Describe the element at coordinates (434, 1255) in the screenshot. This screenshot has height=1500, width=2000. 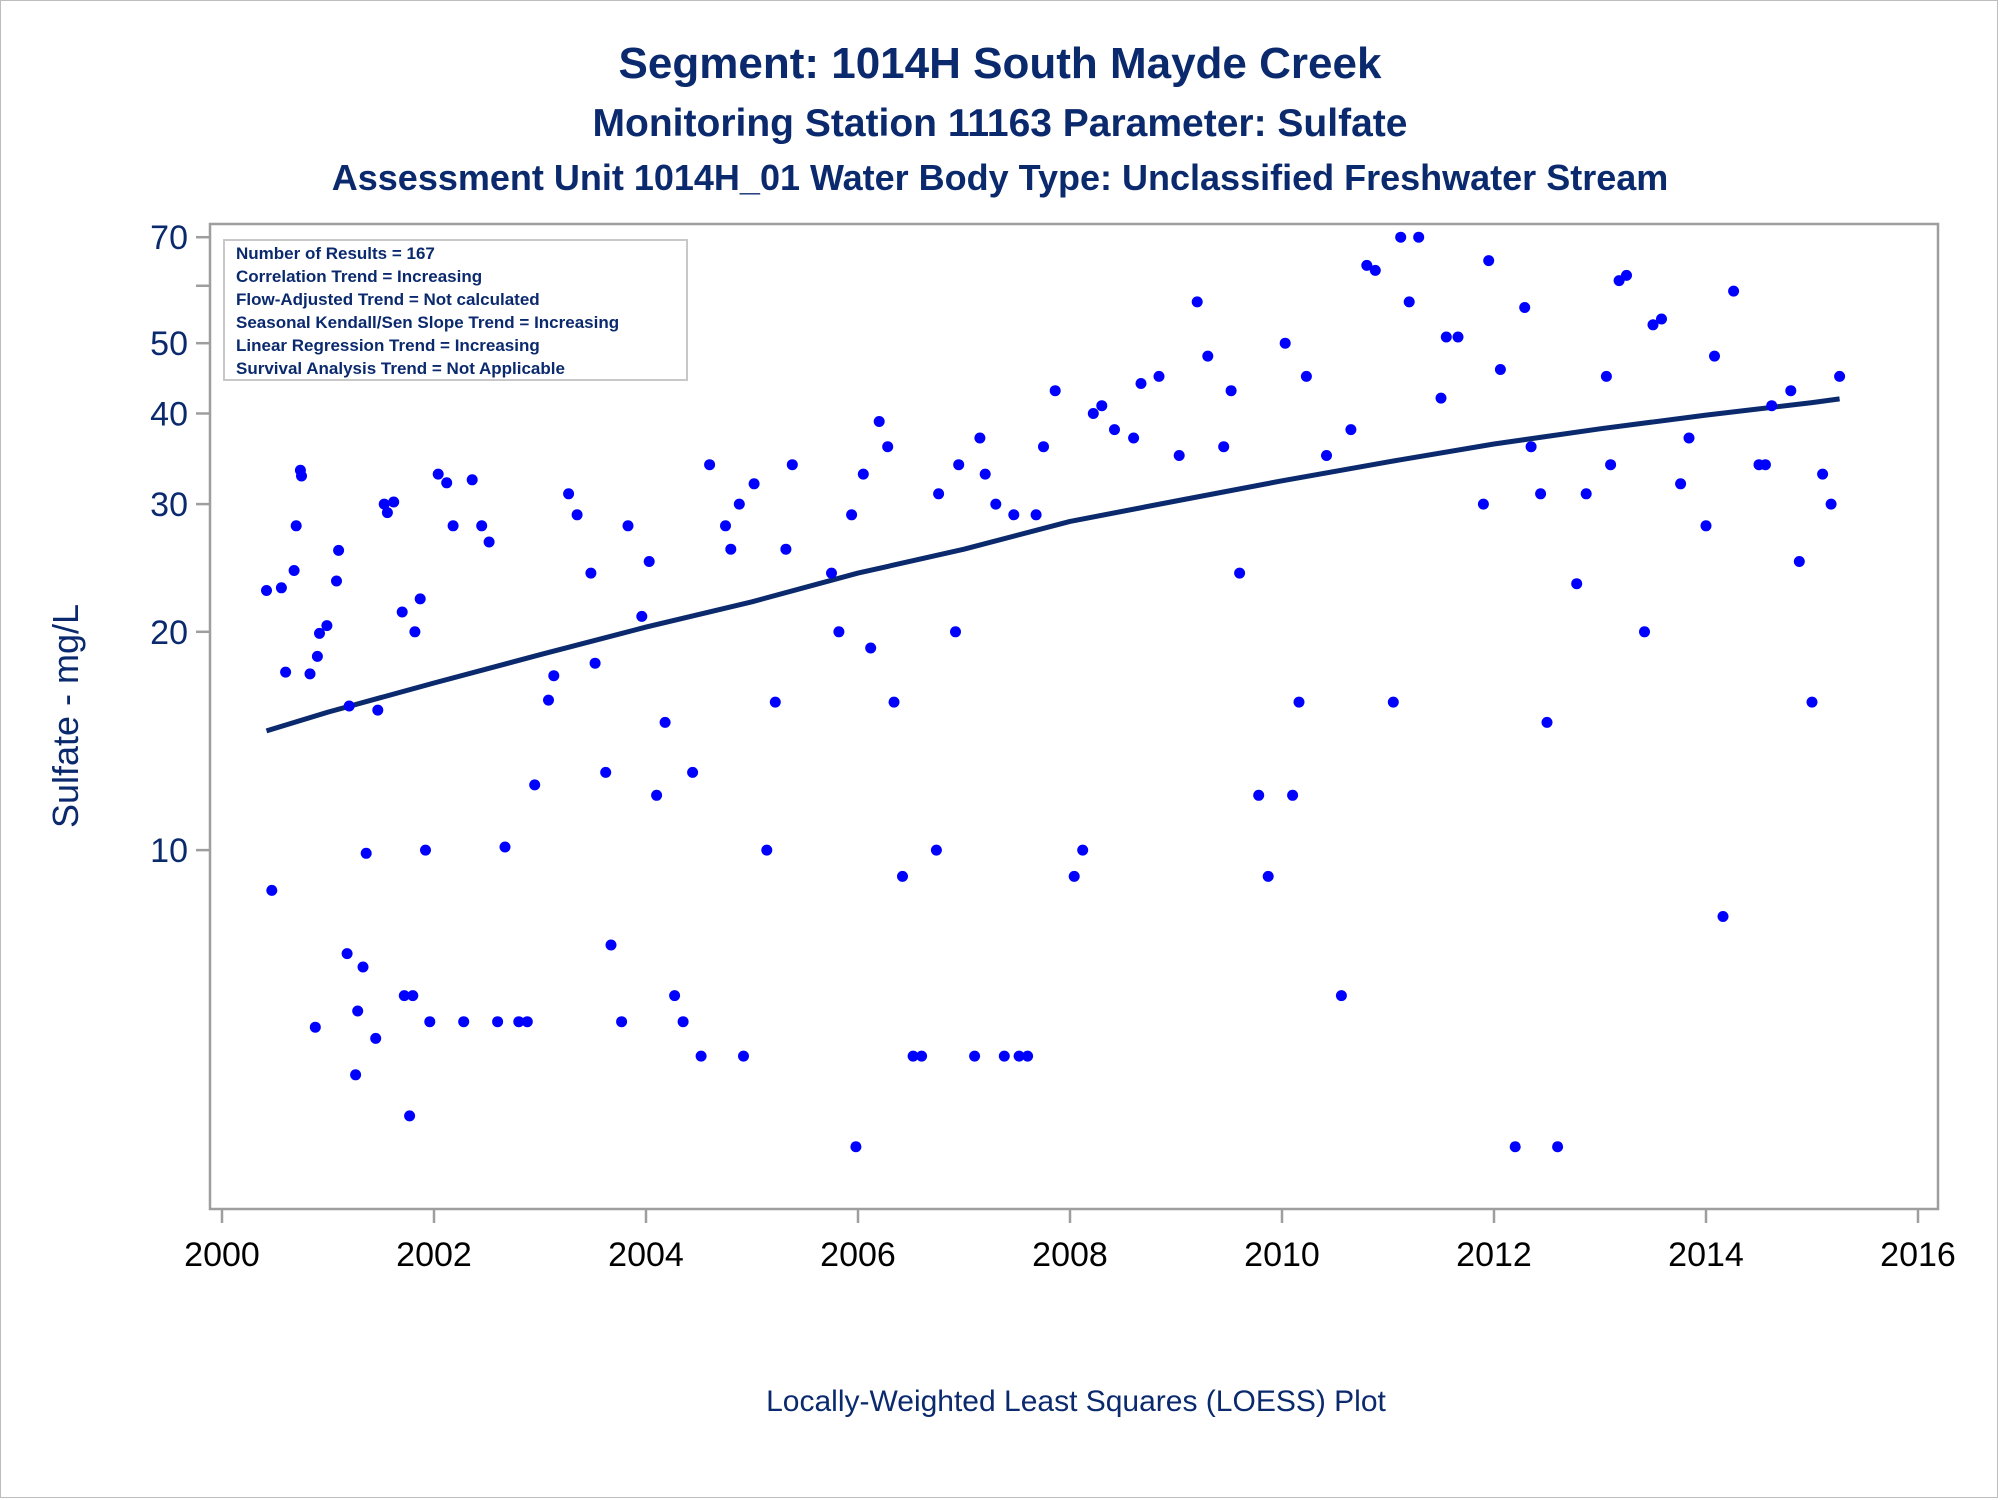
I see `x-tick-label: 2002` at that location.